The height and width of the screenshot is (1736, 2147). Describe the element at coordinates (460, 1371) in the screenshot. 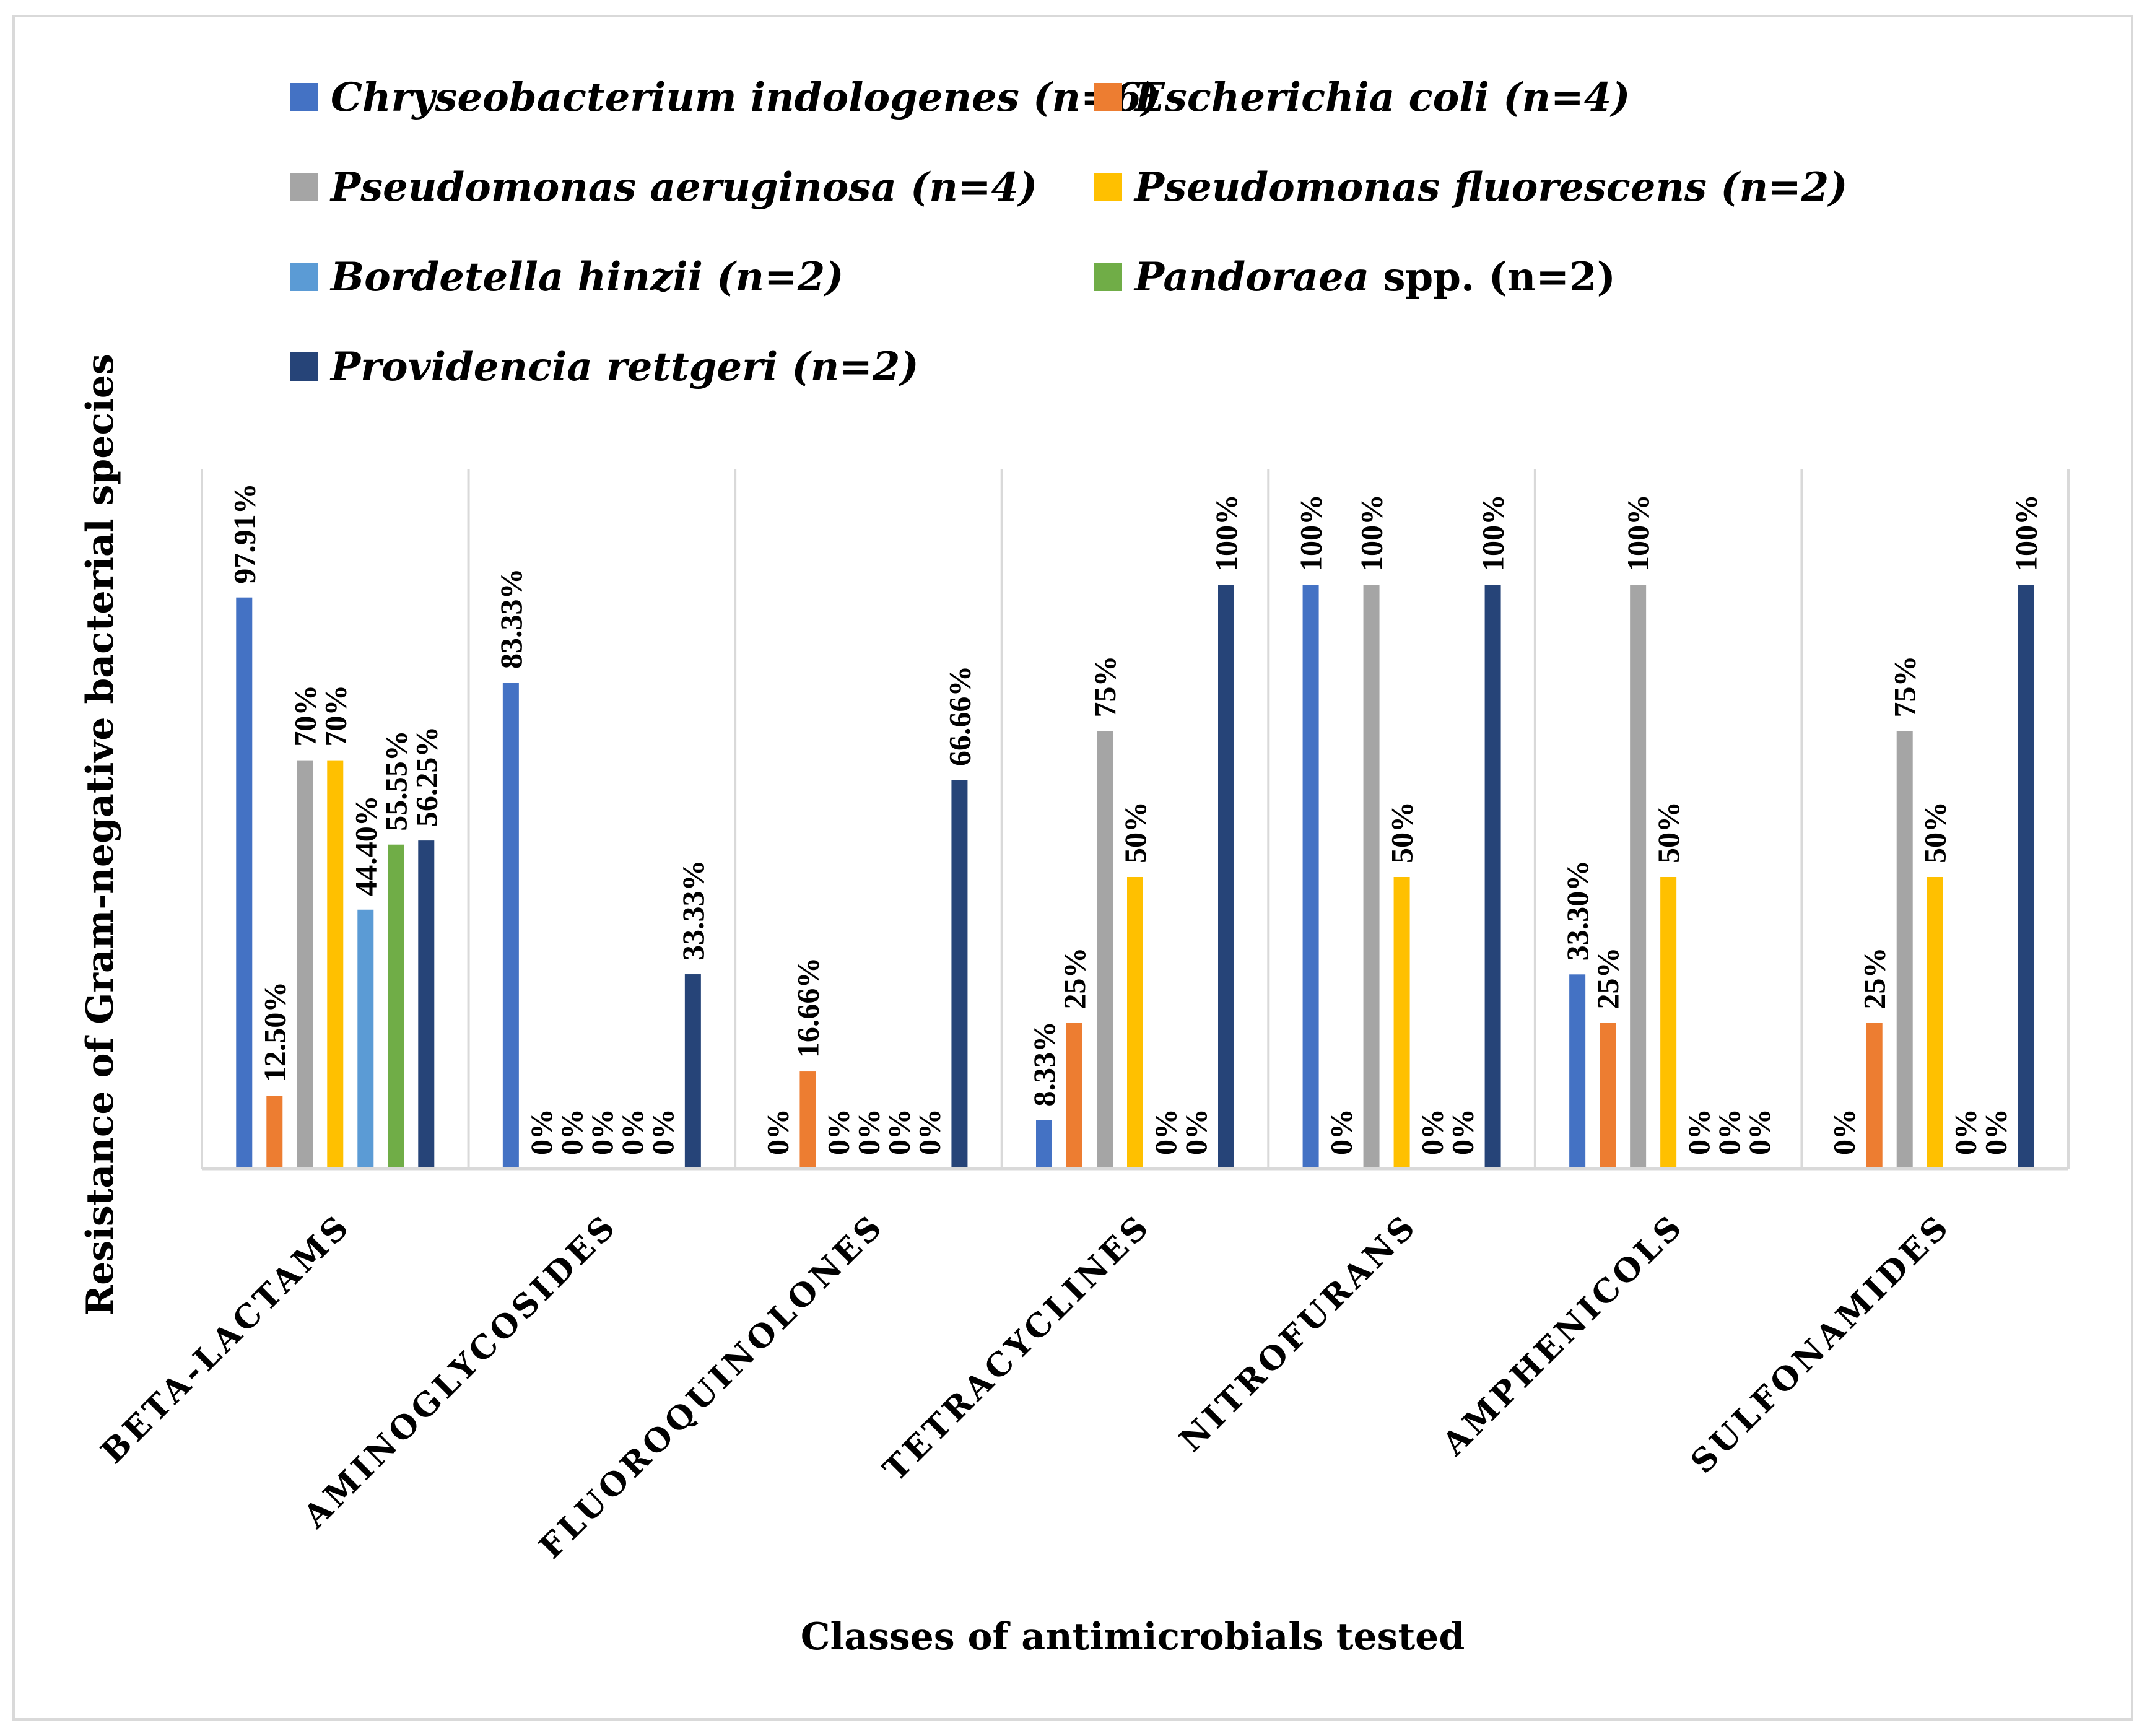

I see `category-label: AMINOGLYCOSIDES` at that location.